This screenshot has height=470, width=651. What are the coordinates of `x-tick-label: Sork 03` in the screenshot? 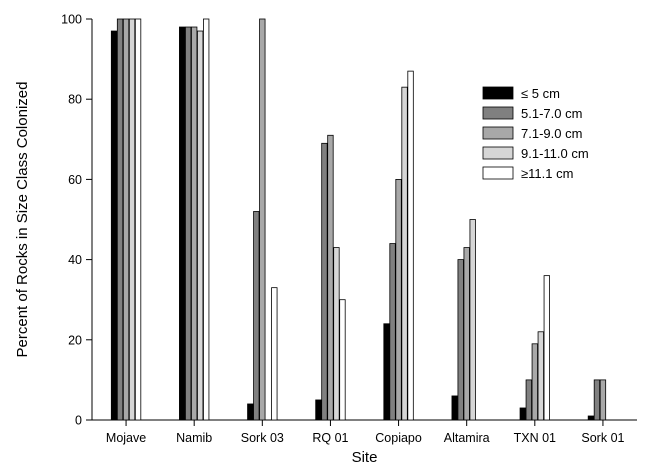 It's located at (262, 438).